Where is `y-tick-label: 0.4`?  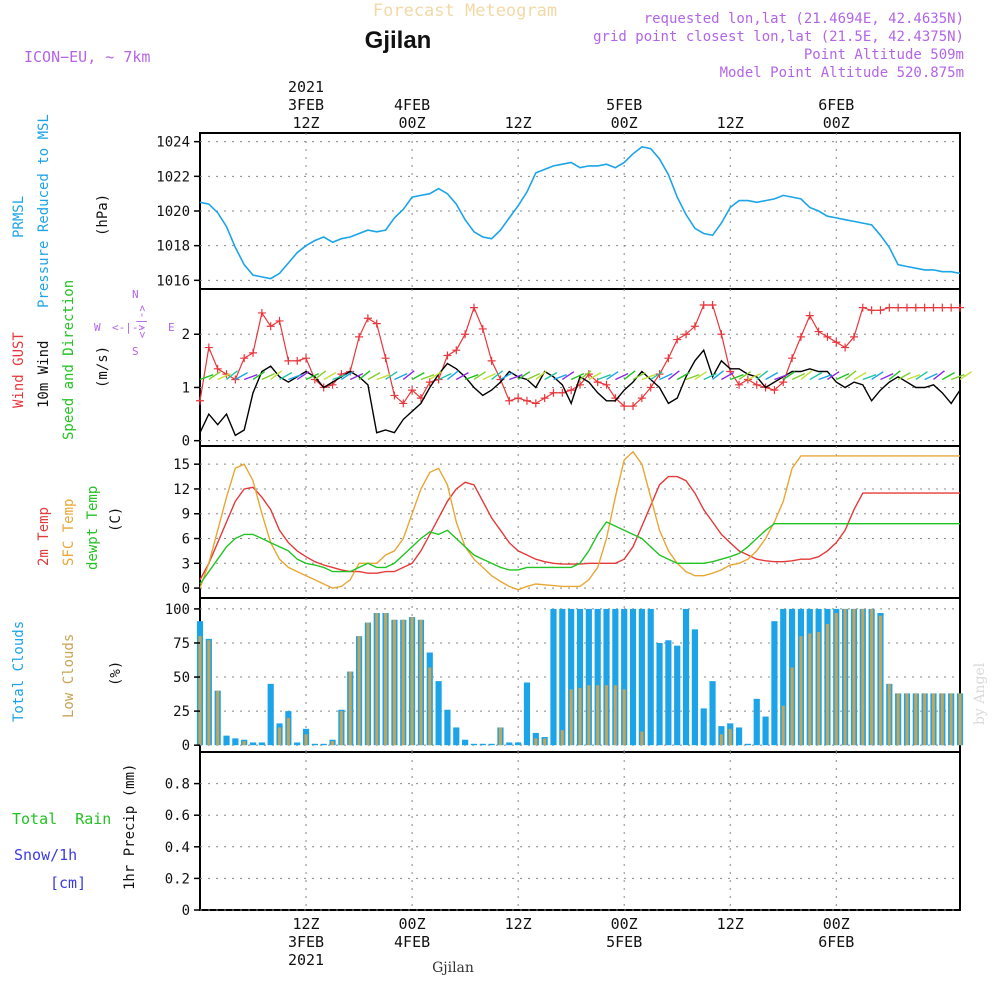
y-tick-label: 0.4 is located at coordinates (177, 848).